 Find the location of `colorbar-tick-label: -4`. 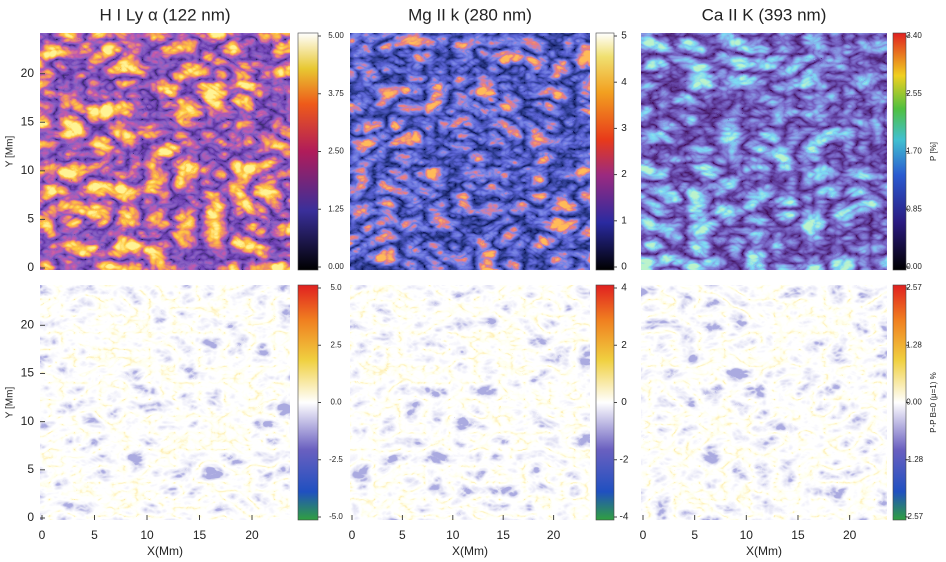

colorbar-tick-label: -4 is located at coordinates (624, 517).